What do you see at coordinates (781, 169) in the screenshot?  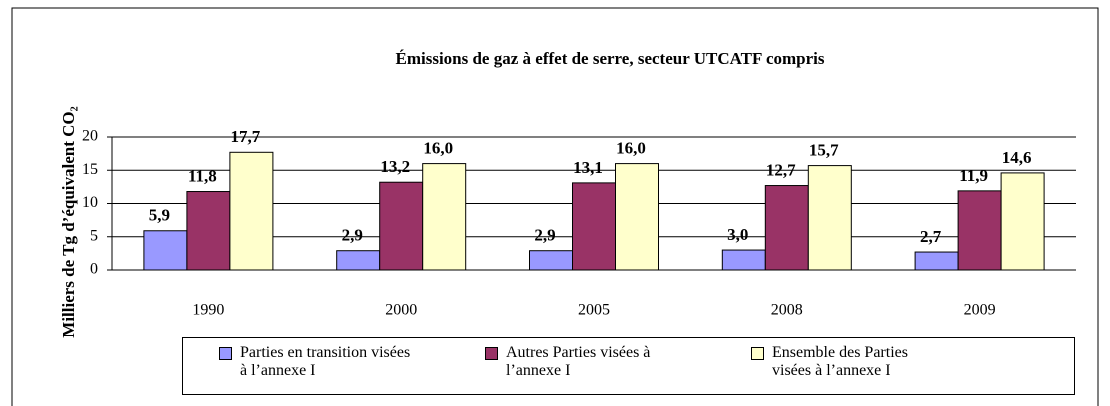 I see `value-label: 12,7` at bounding box center [781, 169].